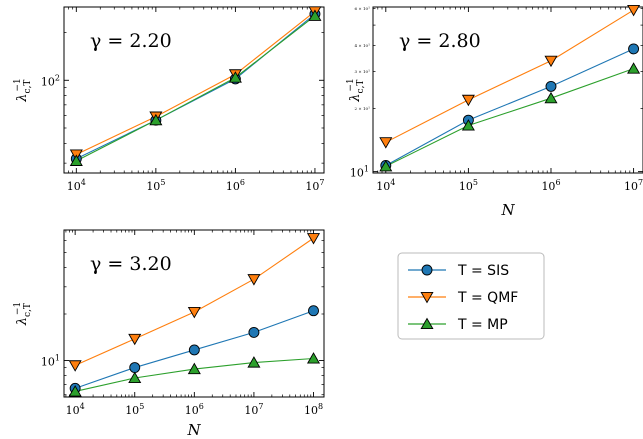 This screenshot has width=643, height=439. What do you see at coordinates (131, 41) in the screenshot?
I see `panel-annotation: γ = 2.20` at bounding box center [131, 41].